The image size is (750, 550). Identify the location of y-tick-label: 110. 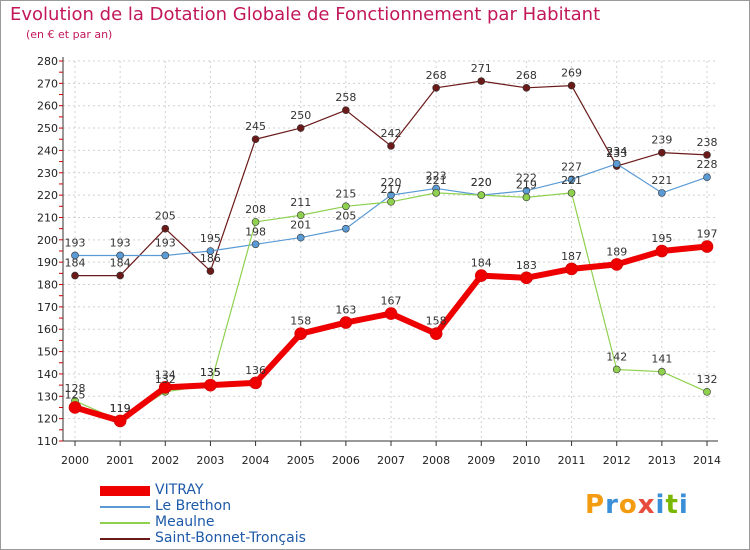
(47, 441).